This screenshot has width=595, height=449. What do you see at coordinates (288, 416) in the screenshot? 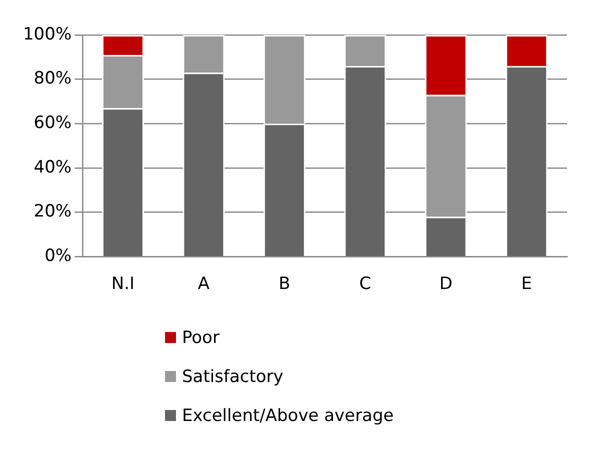
I see `legend-label: Excellent/Above average` at bounding box center [288, 416].